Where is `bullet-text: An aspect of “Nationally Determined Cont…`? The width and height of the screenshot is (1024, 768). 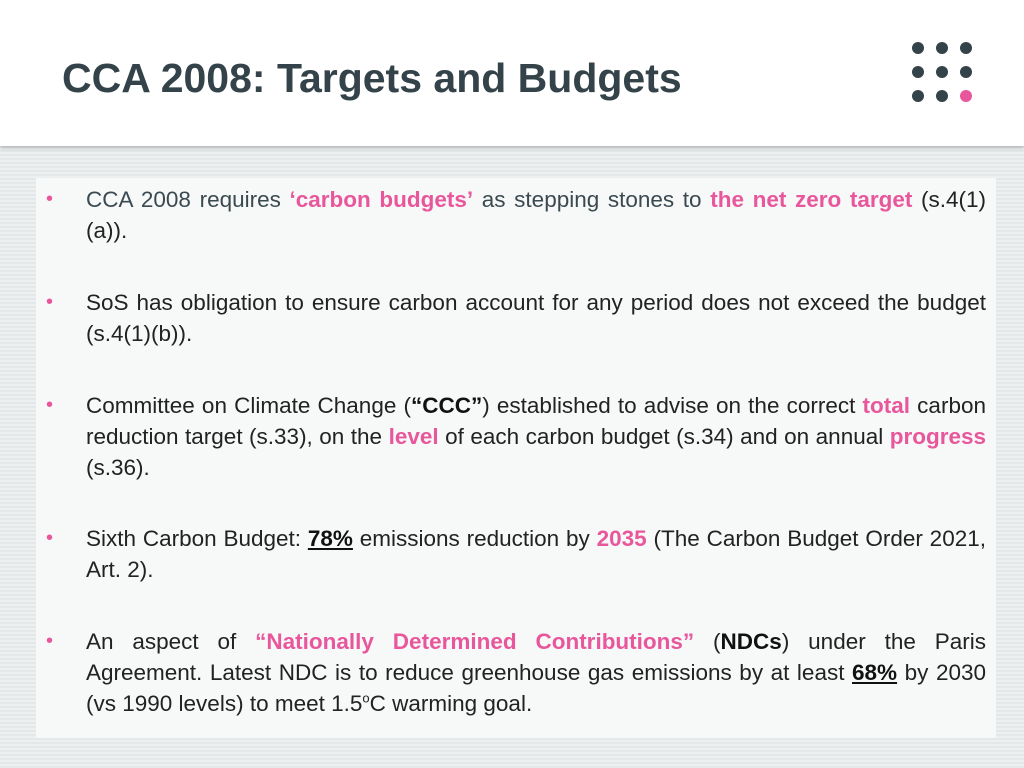 bullet-text: An aspect of “Nationally Determined Cont… is located at coordinates (536, 672).